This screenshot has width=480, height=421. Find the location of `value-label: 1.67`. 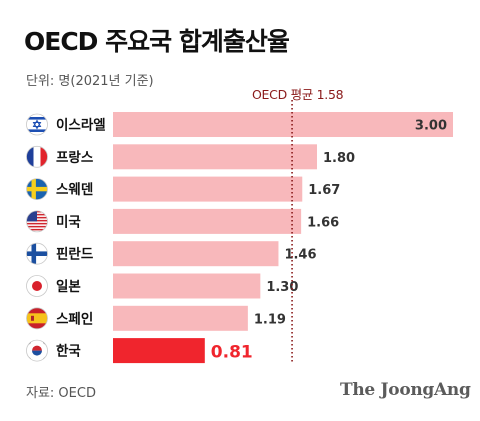

value-label: 1.67 is located at coordinates (324, 190).